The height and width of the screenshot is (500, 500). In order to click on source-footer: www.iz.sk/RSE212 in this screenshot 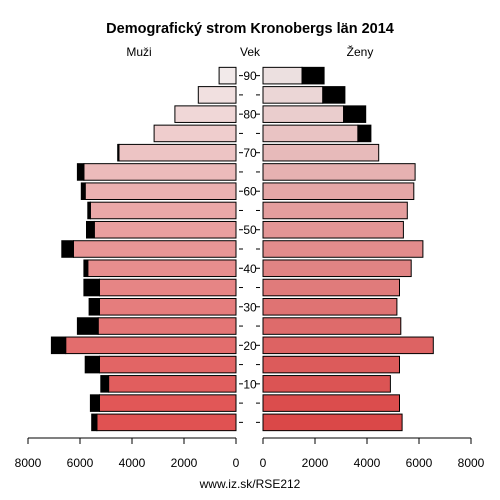, I will do `click(250, 484)`.